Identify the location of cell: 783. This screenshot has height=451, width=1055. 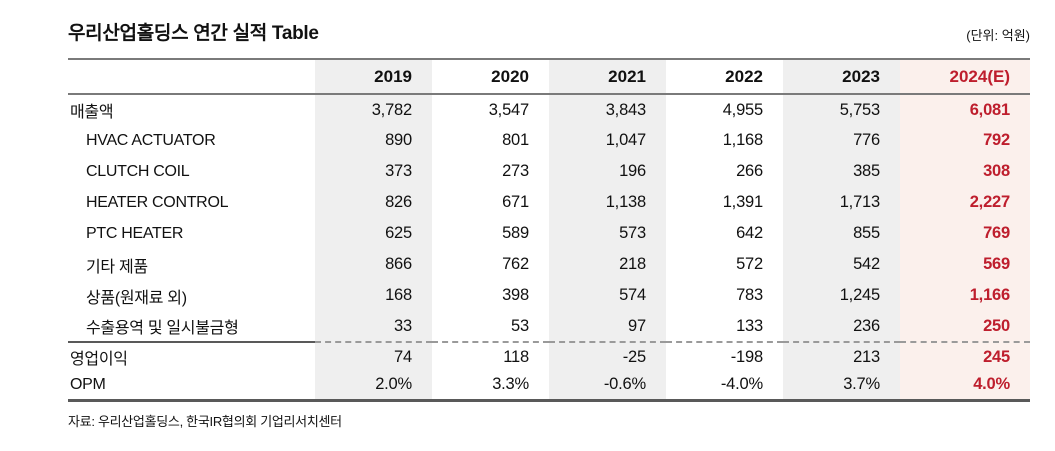
(749, 295).